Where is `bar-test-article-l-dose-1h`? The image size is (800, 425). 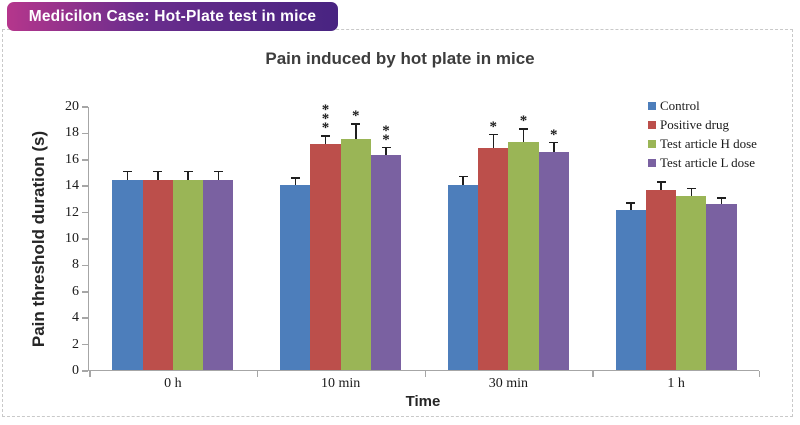 bar-test-article-l-dose-1h is located at coordinates (721, 286).